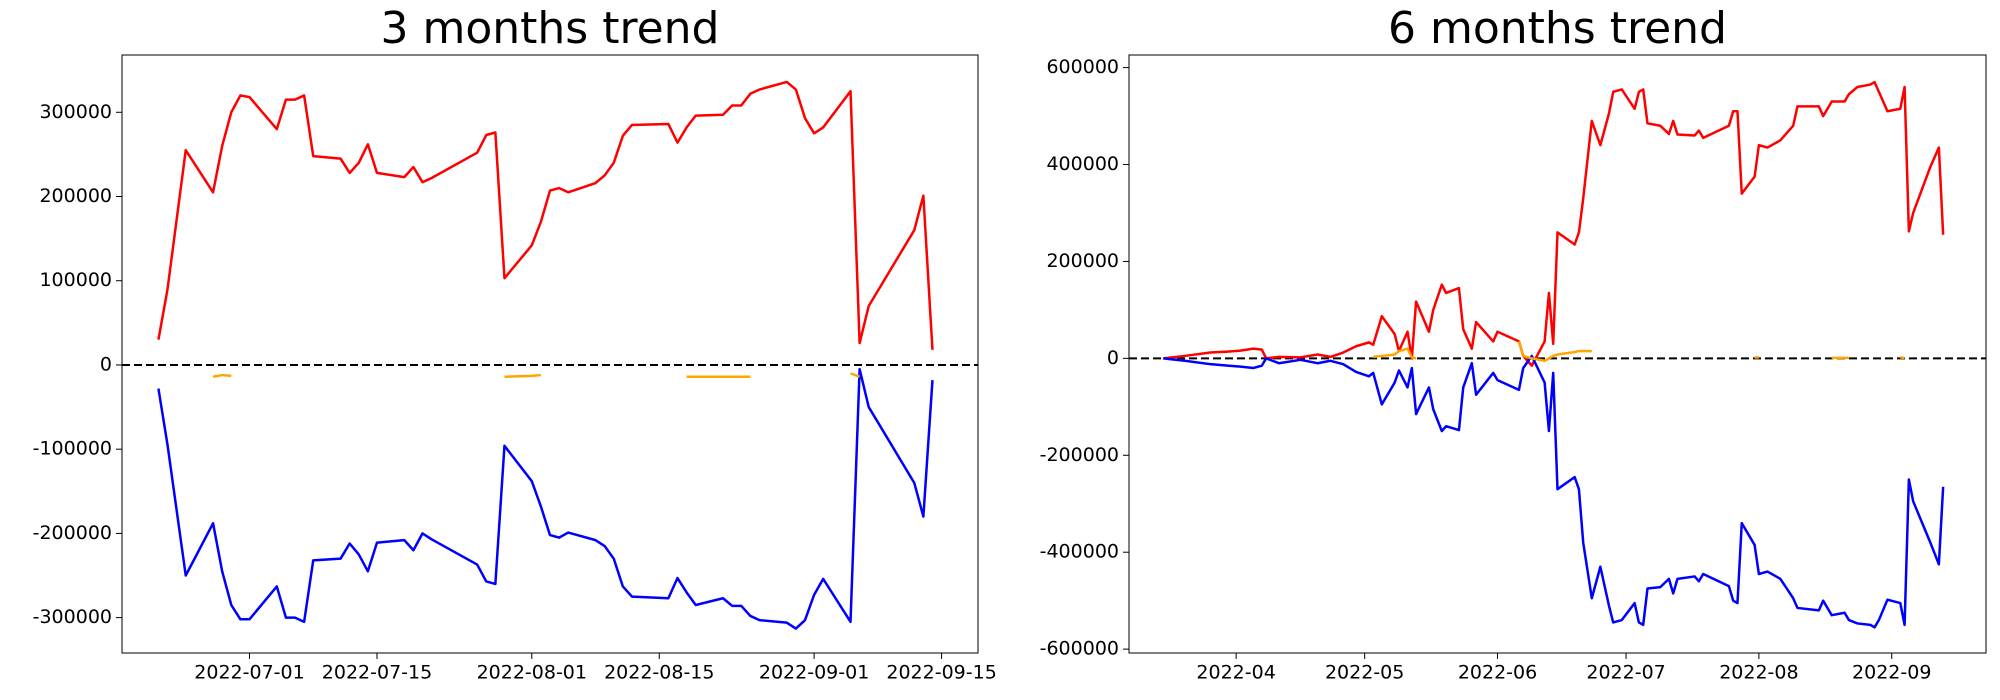  Describe the element at coordinates (75, 112) in the screenshot. I see `y-tick-label: 300000` at that location.